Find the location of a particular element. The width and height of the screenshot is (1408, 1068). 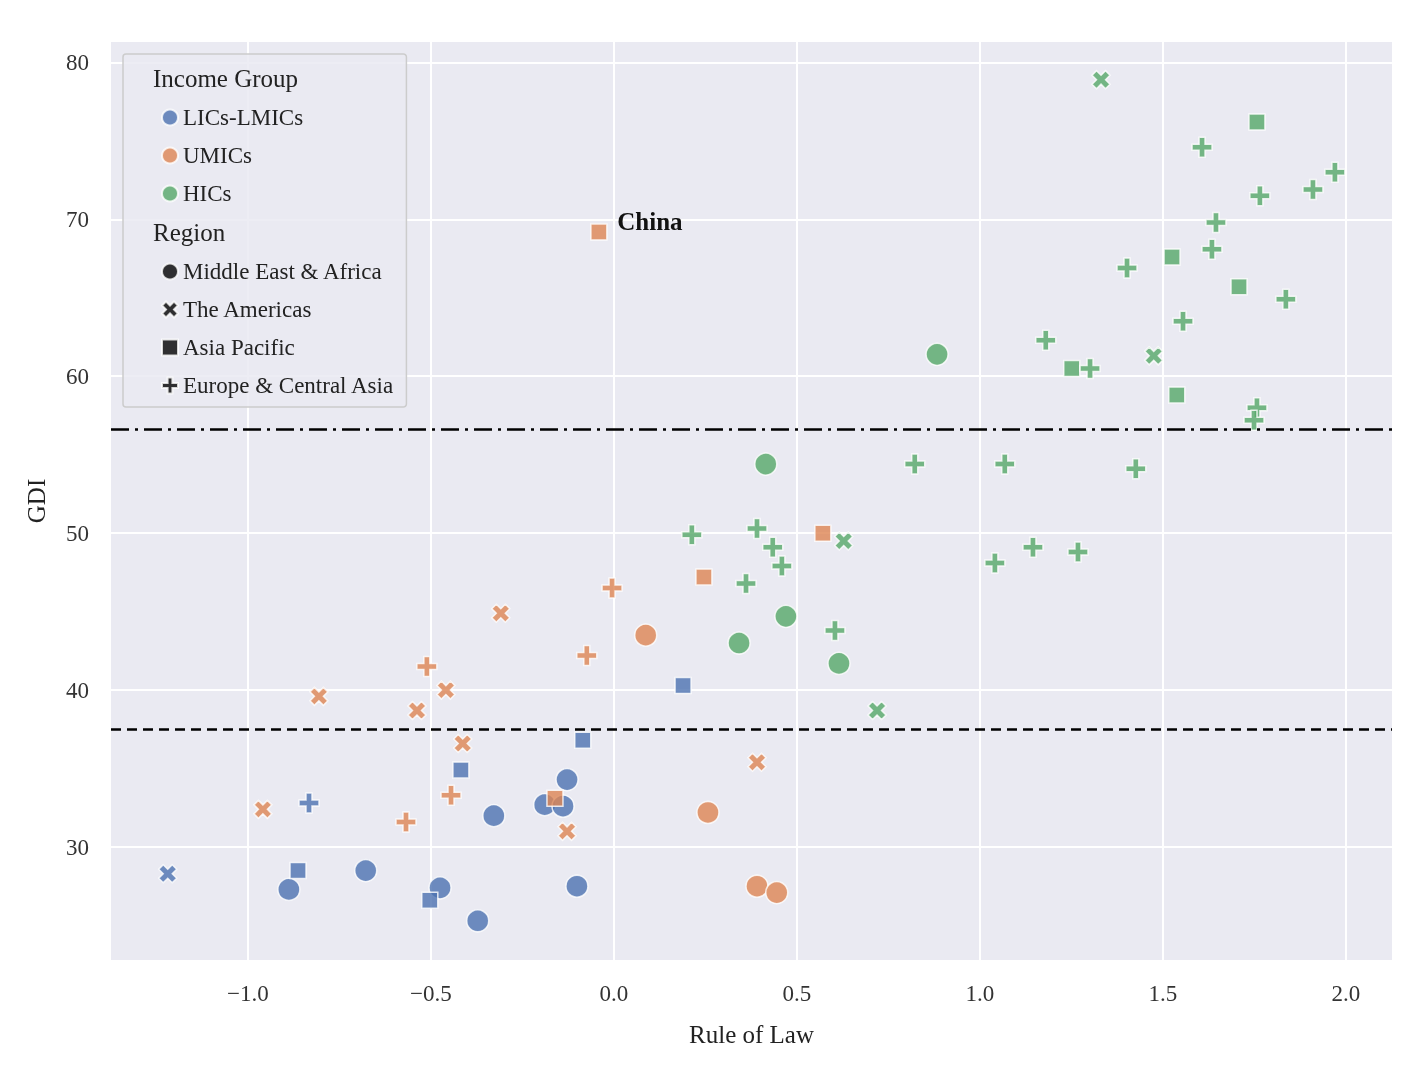

y-tick-label: 40 is located at coordinates (77, 690).